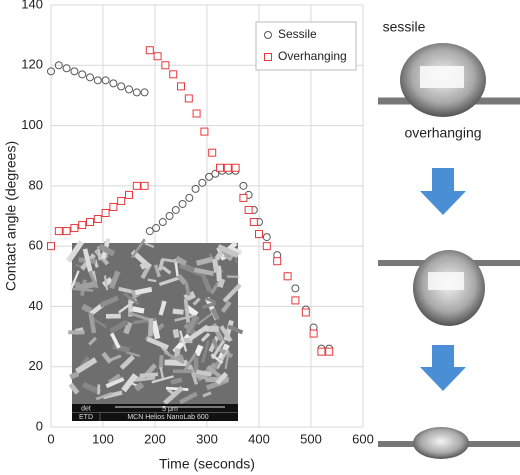  I want to click on legend-label: Overhanging, so click(312, 56).